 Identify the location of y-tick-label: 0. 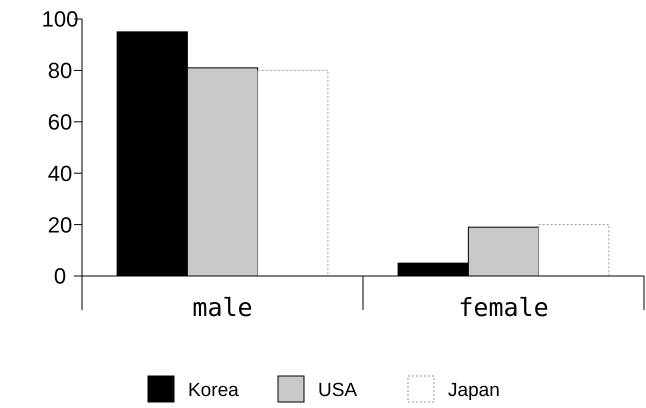
(60, 276).